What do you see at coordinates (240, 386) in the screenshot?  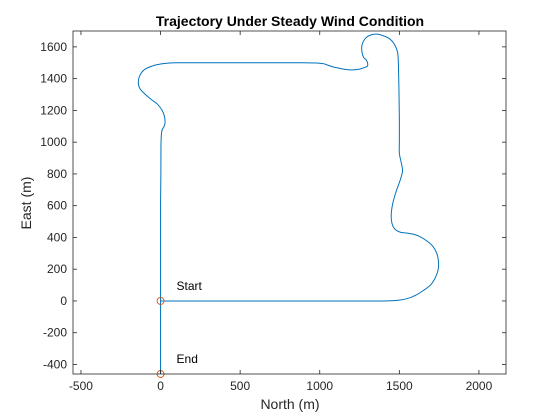 I see `x-tick-label: 500` at bounding box center [240, 386].